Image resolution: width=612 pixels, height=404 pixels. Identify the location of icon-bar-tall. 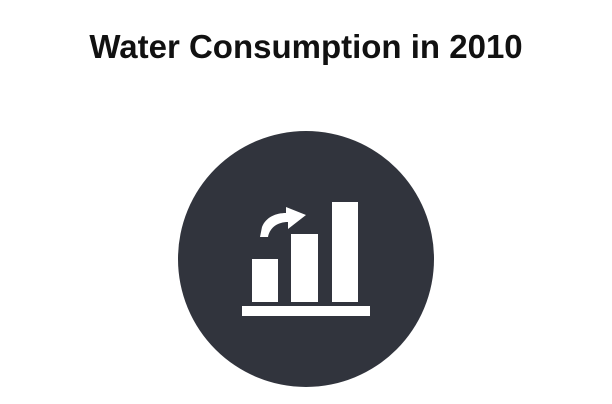
(345, 252).